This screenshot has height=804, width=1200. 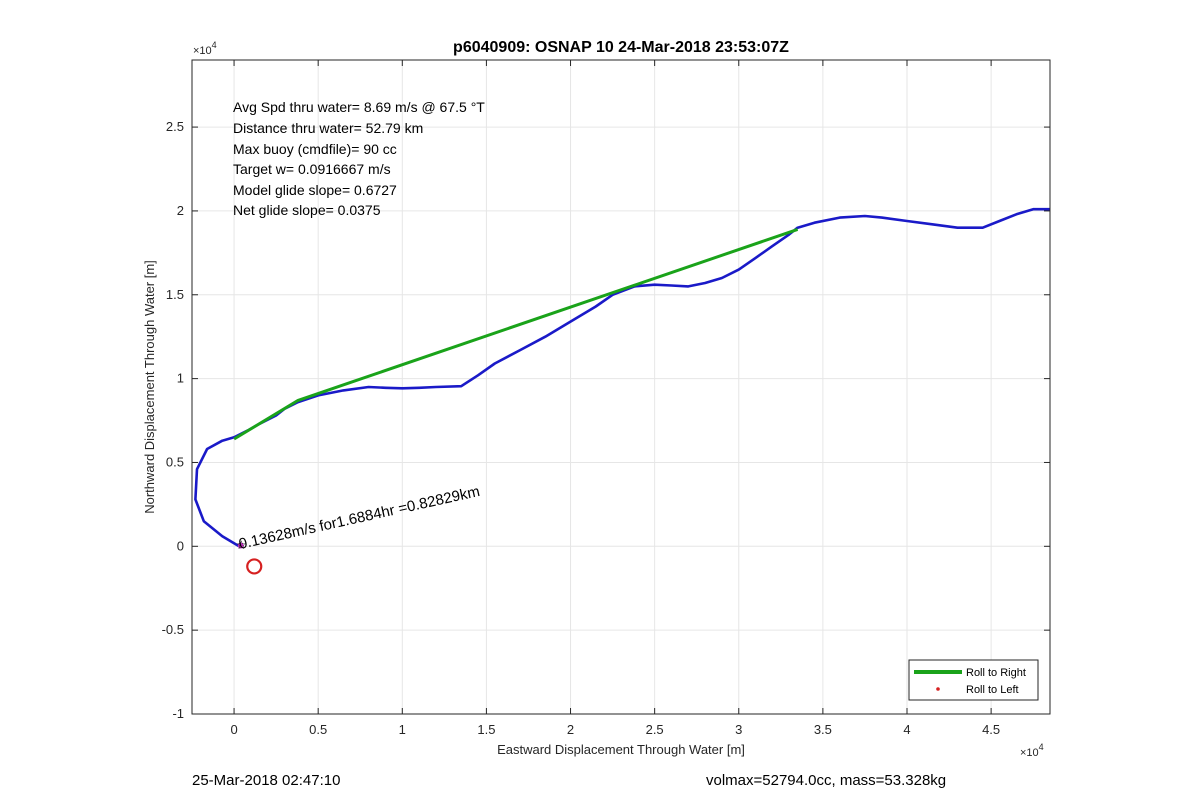 I want to click on legend-box, so click(x=973, y=680).